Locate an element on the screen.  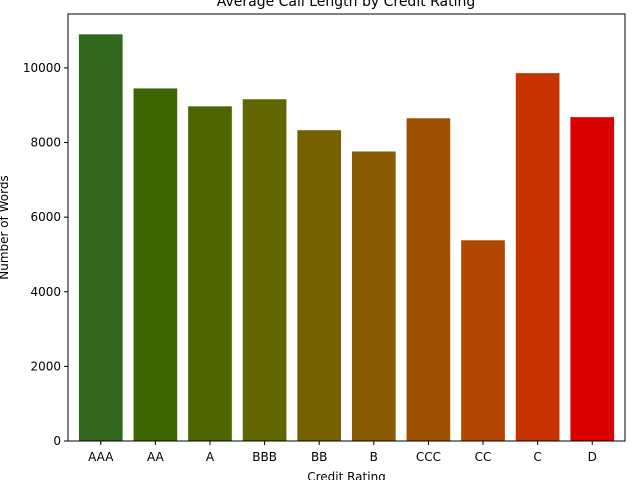
x-tick-label: C is located at coordinates (537, 457).